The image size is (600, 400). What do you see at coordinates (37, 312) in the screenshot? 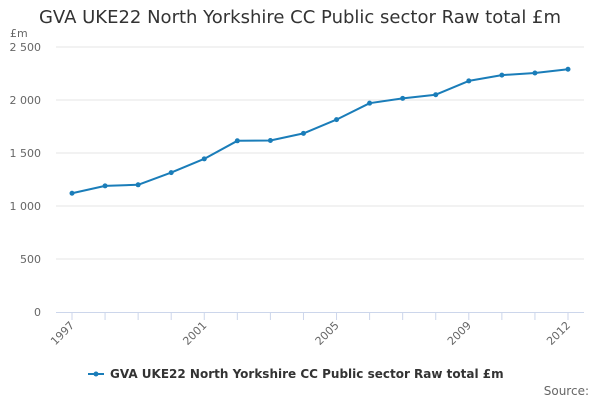
I see `y-tick-label: 0` at bounding box center [37, 312].